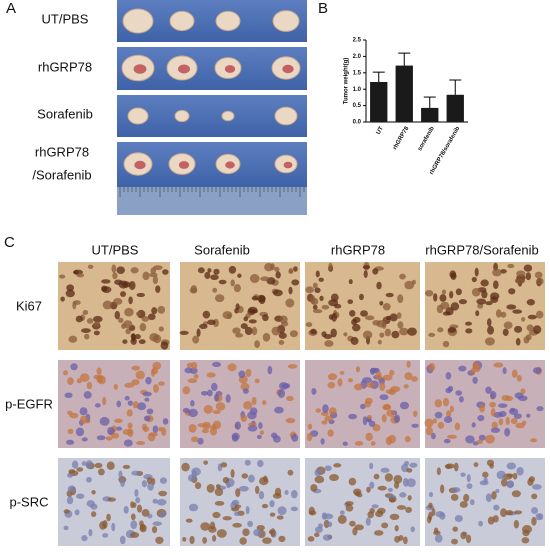 The image size is (550, 555). I want to click on bar, so click(379, 101).